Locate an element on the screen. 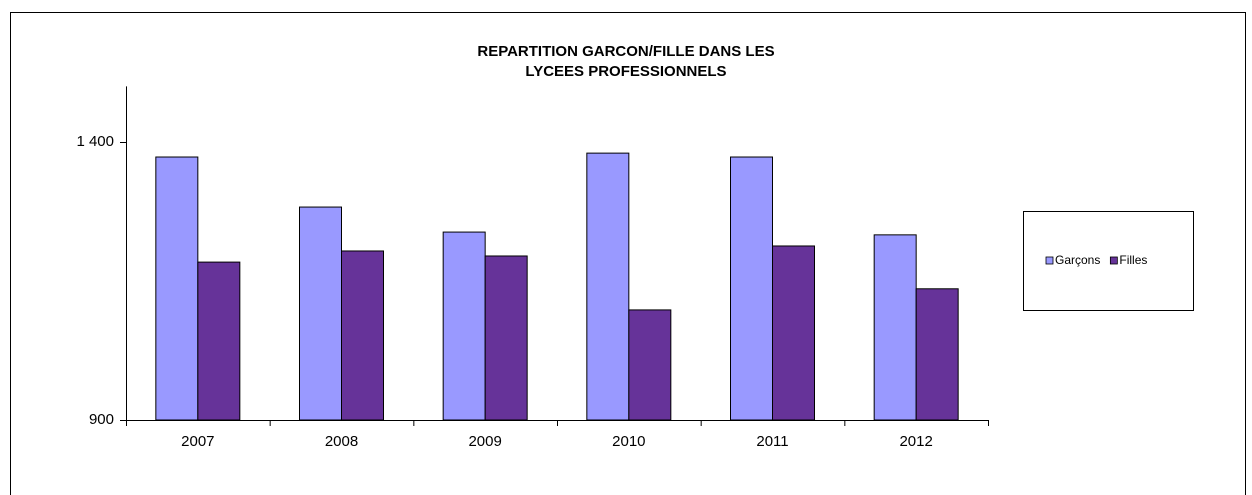 The height and width of the screenshot is (495, 1252). x-tick-label: 2009 is located at coordinates (484, 441).